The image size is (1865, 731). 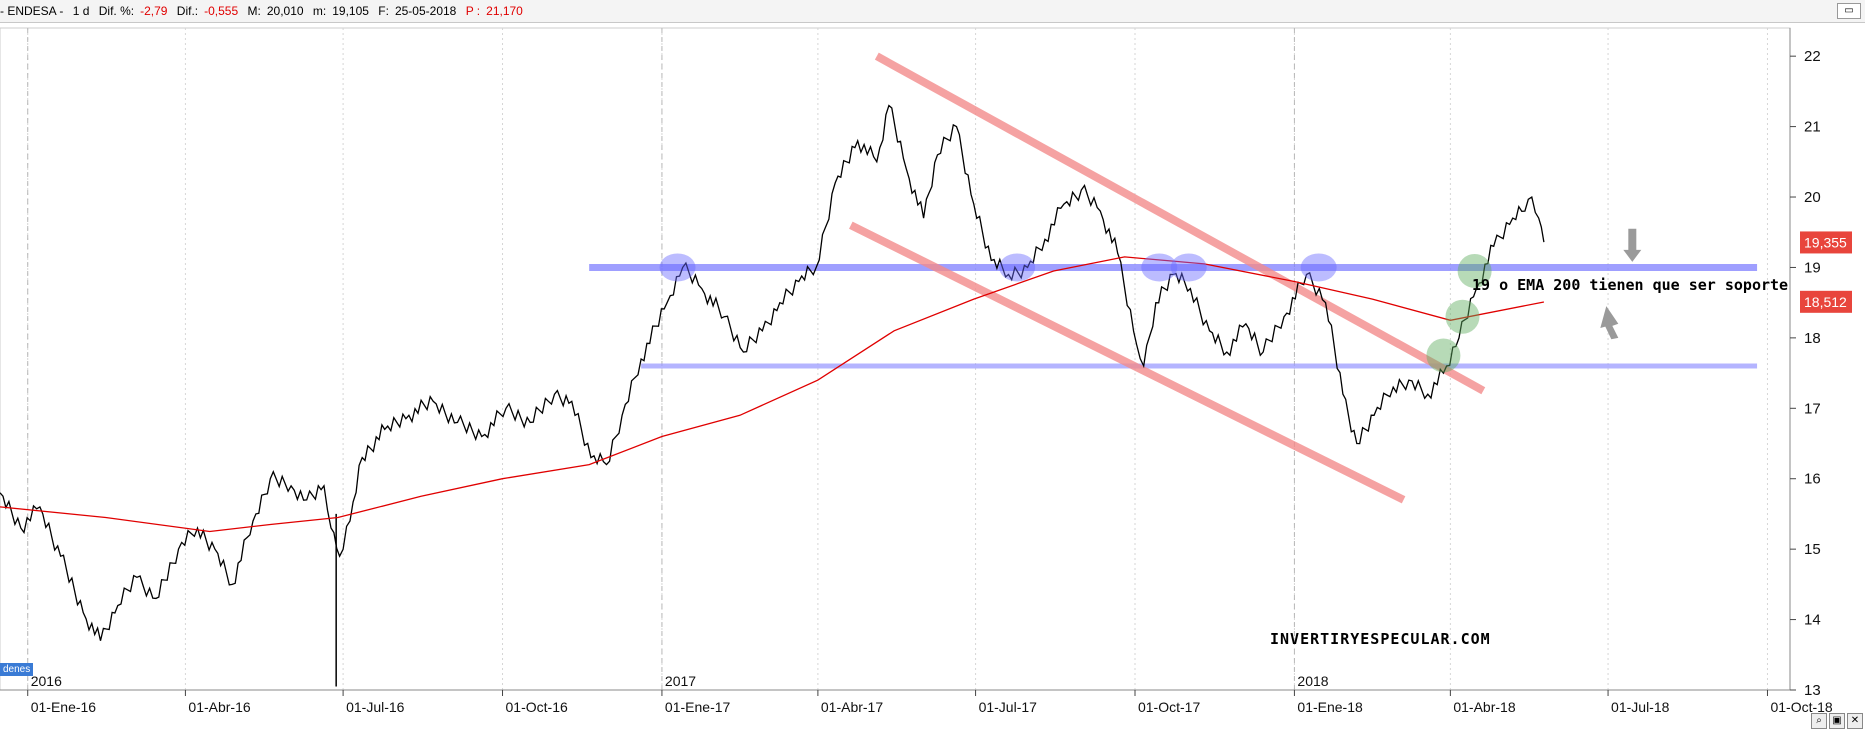 I want to click on year-label: 2016, so click(x=46, y=681).